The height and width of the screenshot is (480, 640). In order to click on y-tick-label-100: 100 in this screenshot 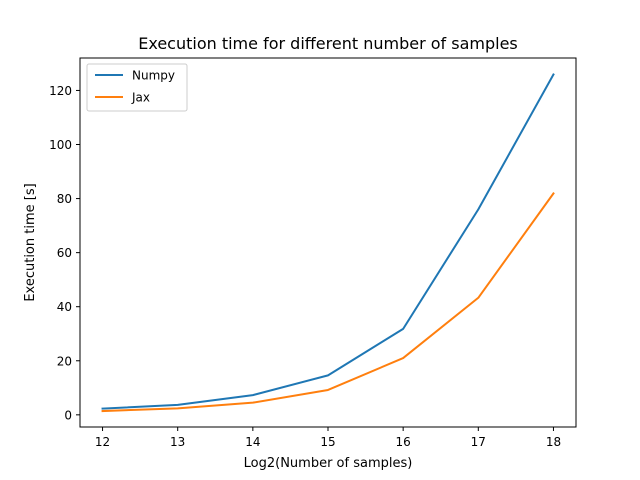, I will do `click(60, 145)`.